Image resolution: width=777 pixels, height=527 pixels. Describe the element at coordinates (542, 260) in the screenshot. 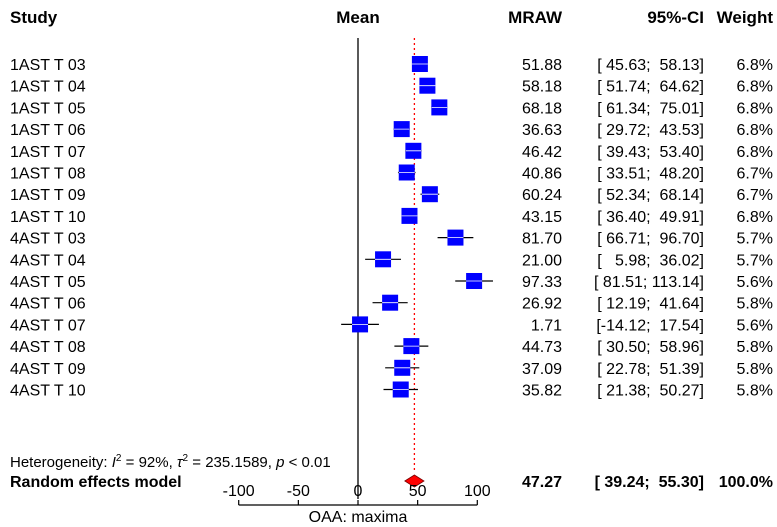

I see `mraw-value: 21.00` at that location.